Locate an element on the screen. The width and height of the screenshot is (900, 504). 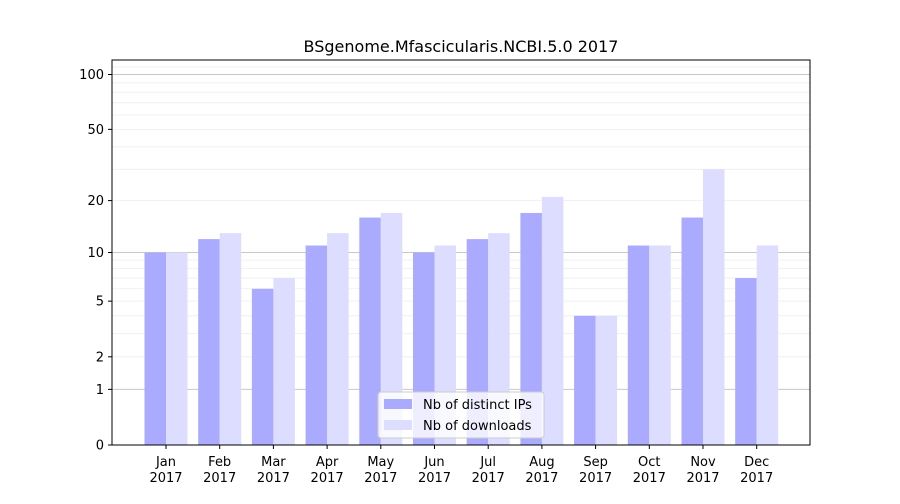
x-tick-label-month: Oct is located at coordinates (649, 462).